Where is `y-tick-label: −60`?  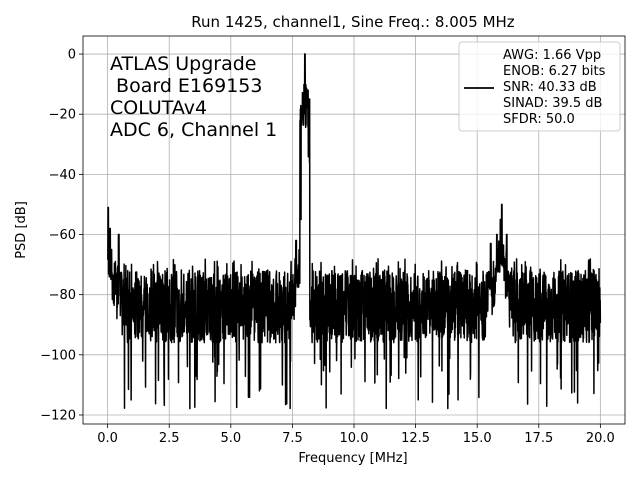
y-tick-label: −60 is located at coordinates (62, 235).